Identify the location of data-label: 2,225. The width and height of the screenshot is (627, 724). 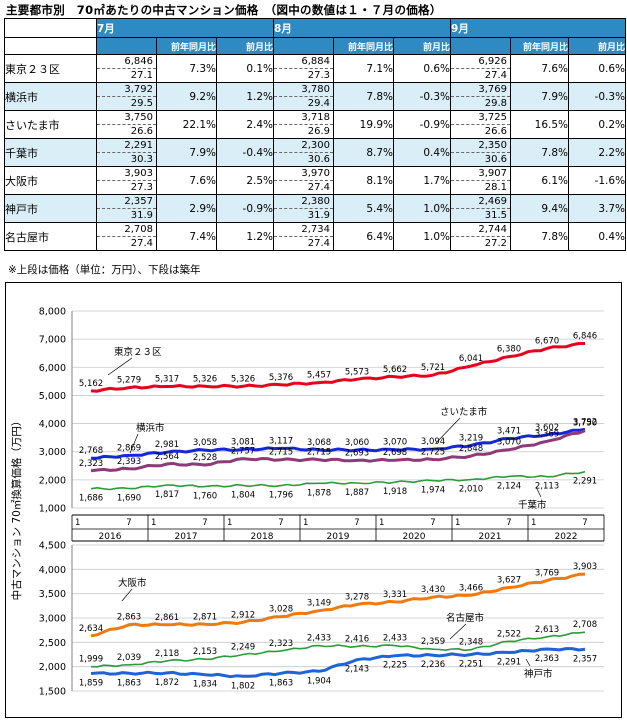
(395, 666).